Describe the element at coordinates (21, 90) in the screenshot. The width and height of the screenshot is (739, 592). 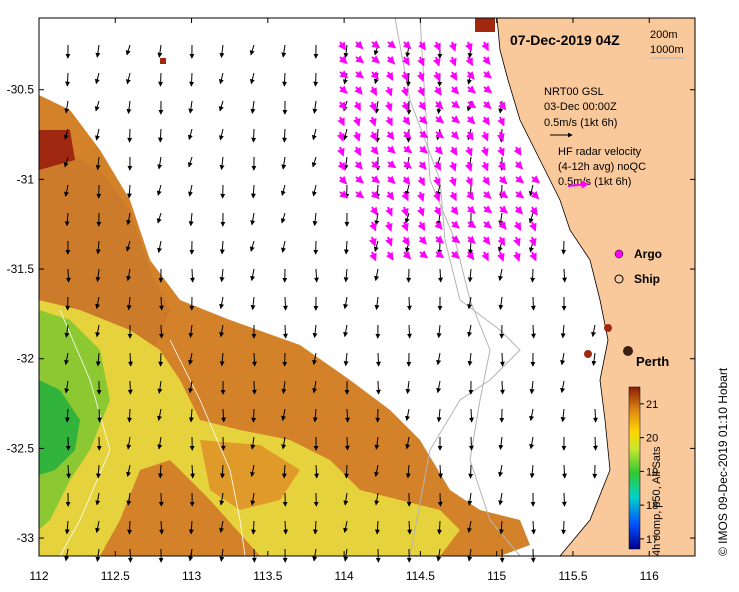
I see `y-tick-label: -30.5` at that location.